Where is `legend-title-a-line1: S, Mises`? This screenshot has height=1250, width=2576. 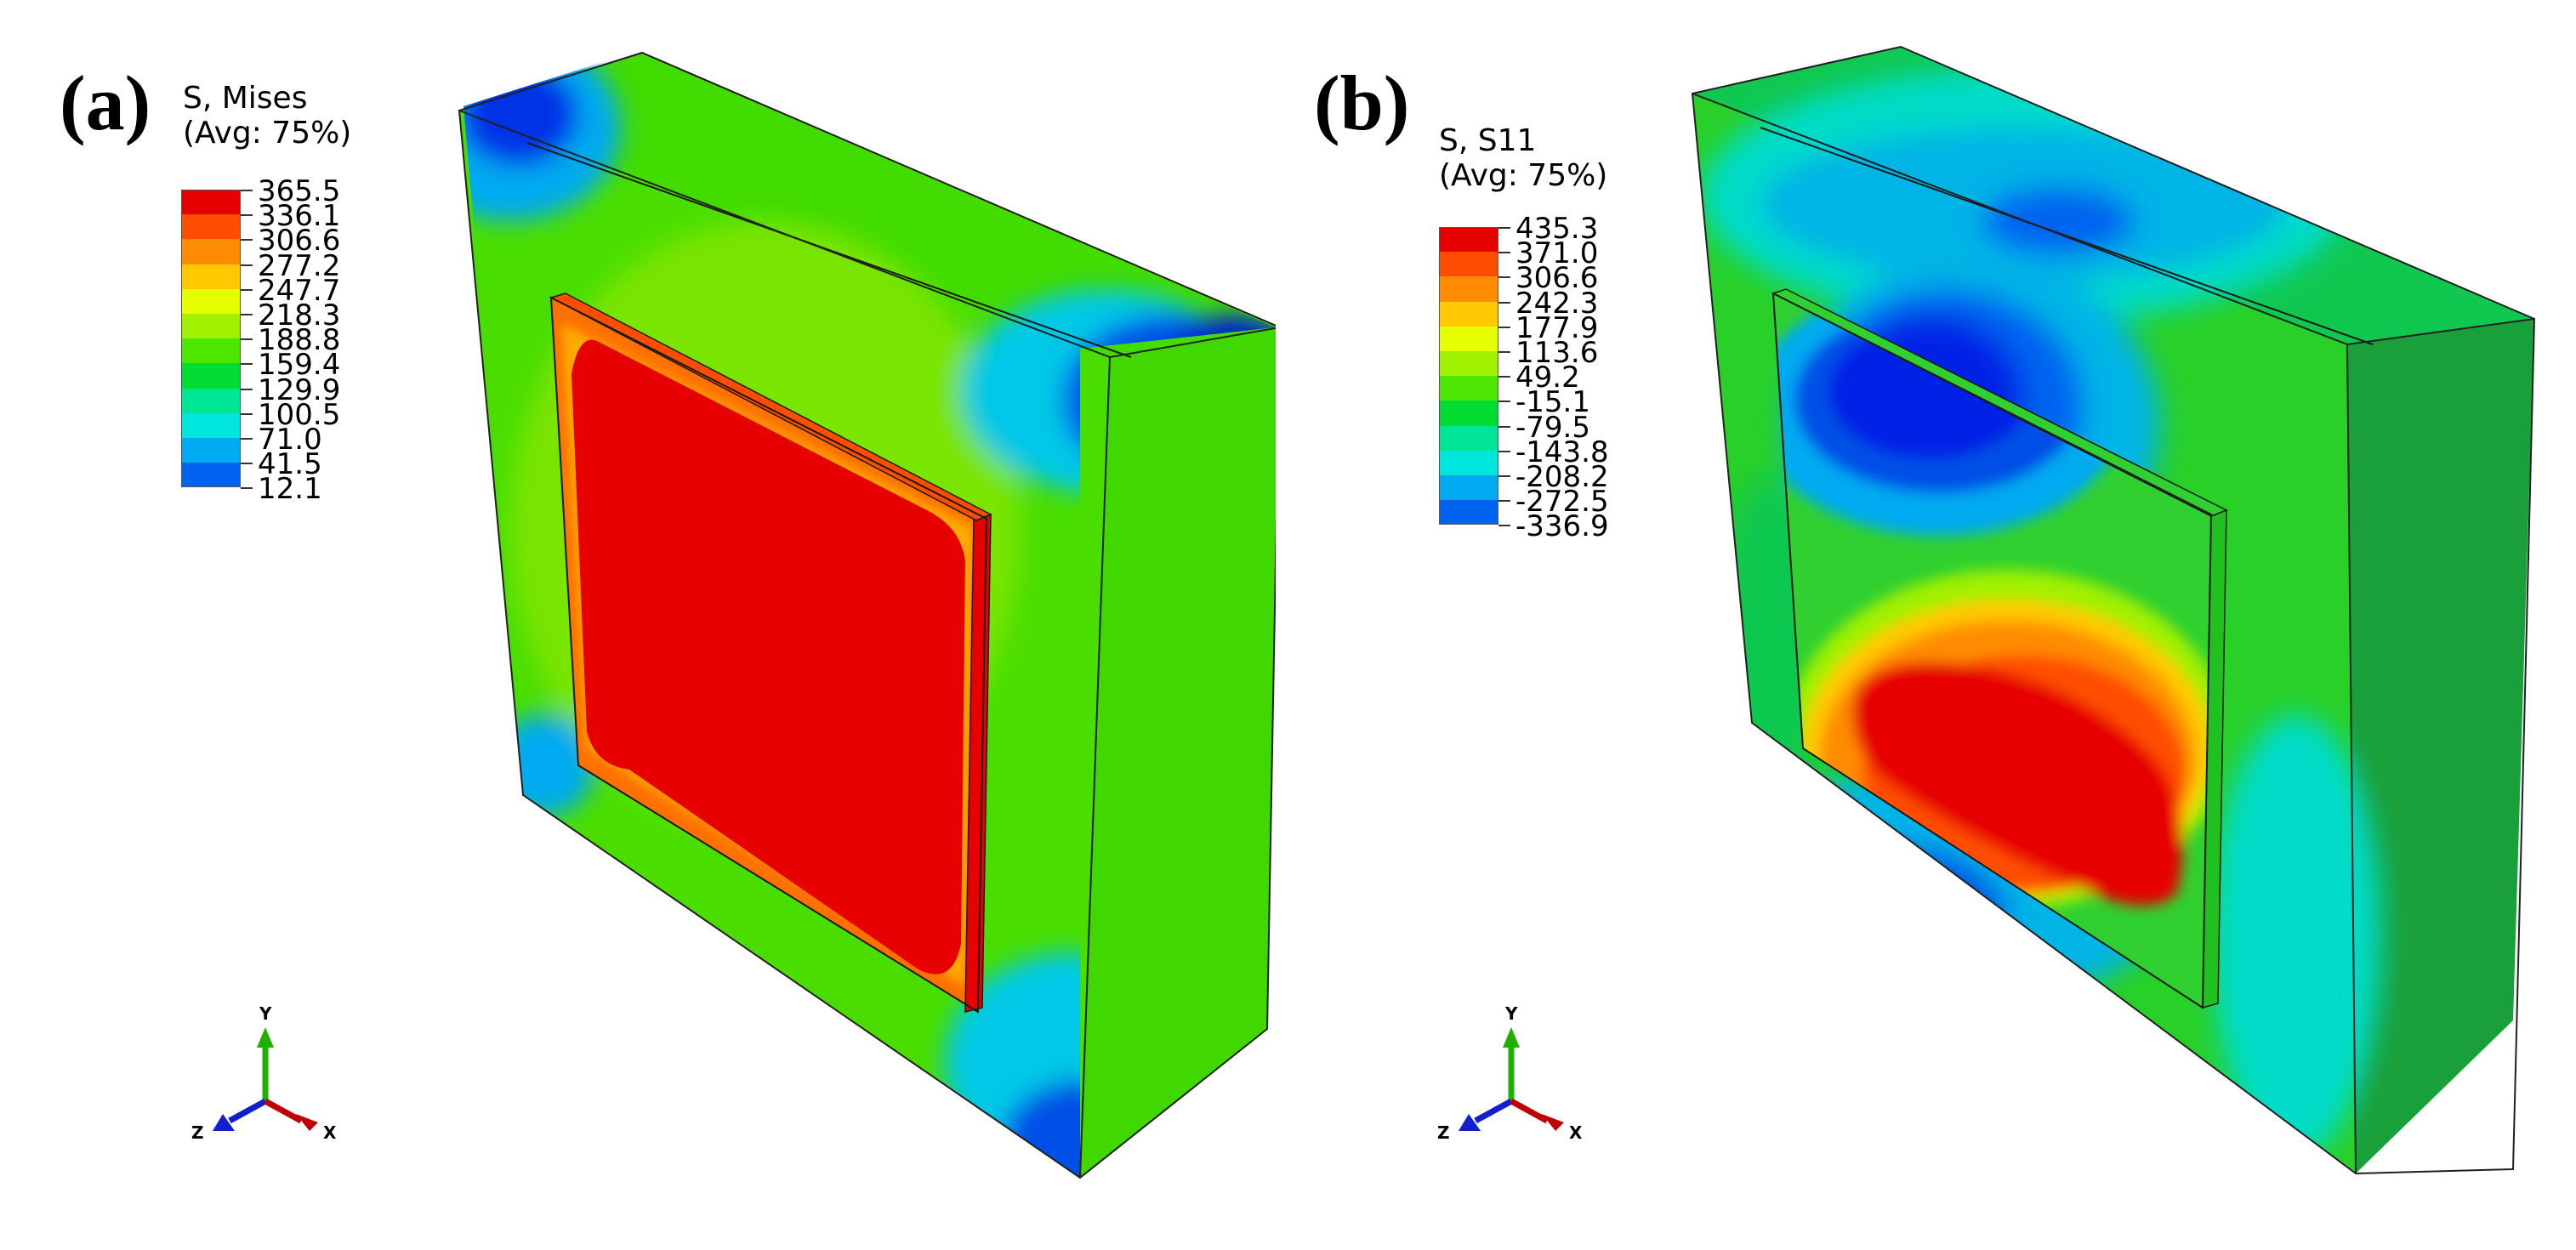
legend-title-a-line1: S, Mises is located at coordinates (245, 98).